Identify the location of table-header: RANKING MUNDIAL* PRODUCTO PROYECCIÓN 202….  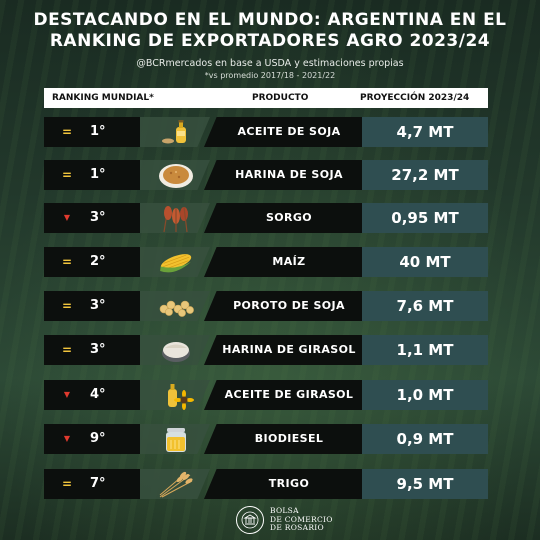
(266, 98).